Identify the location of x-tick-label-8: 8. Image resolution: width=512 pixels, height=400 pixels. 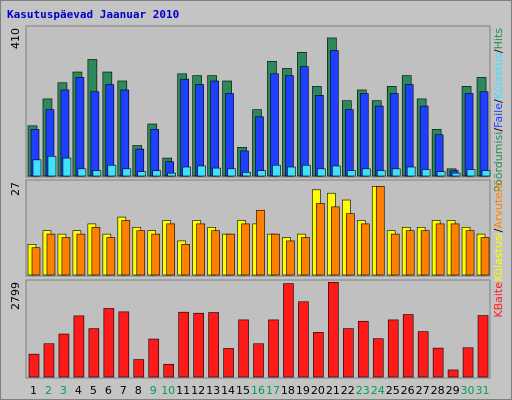
(138, 390).